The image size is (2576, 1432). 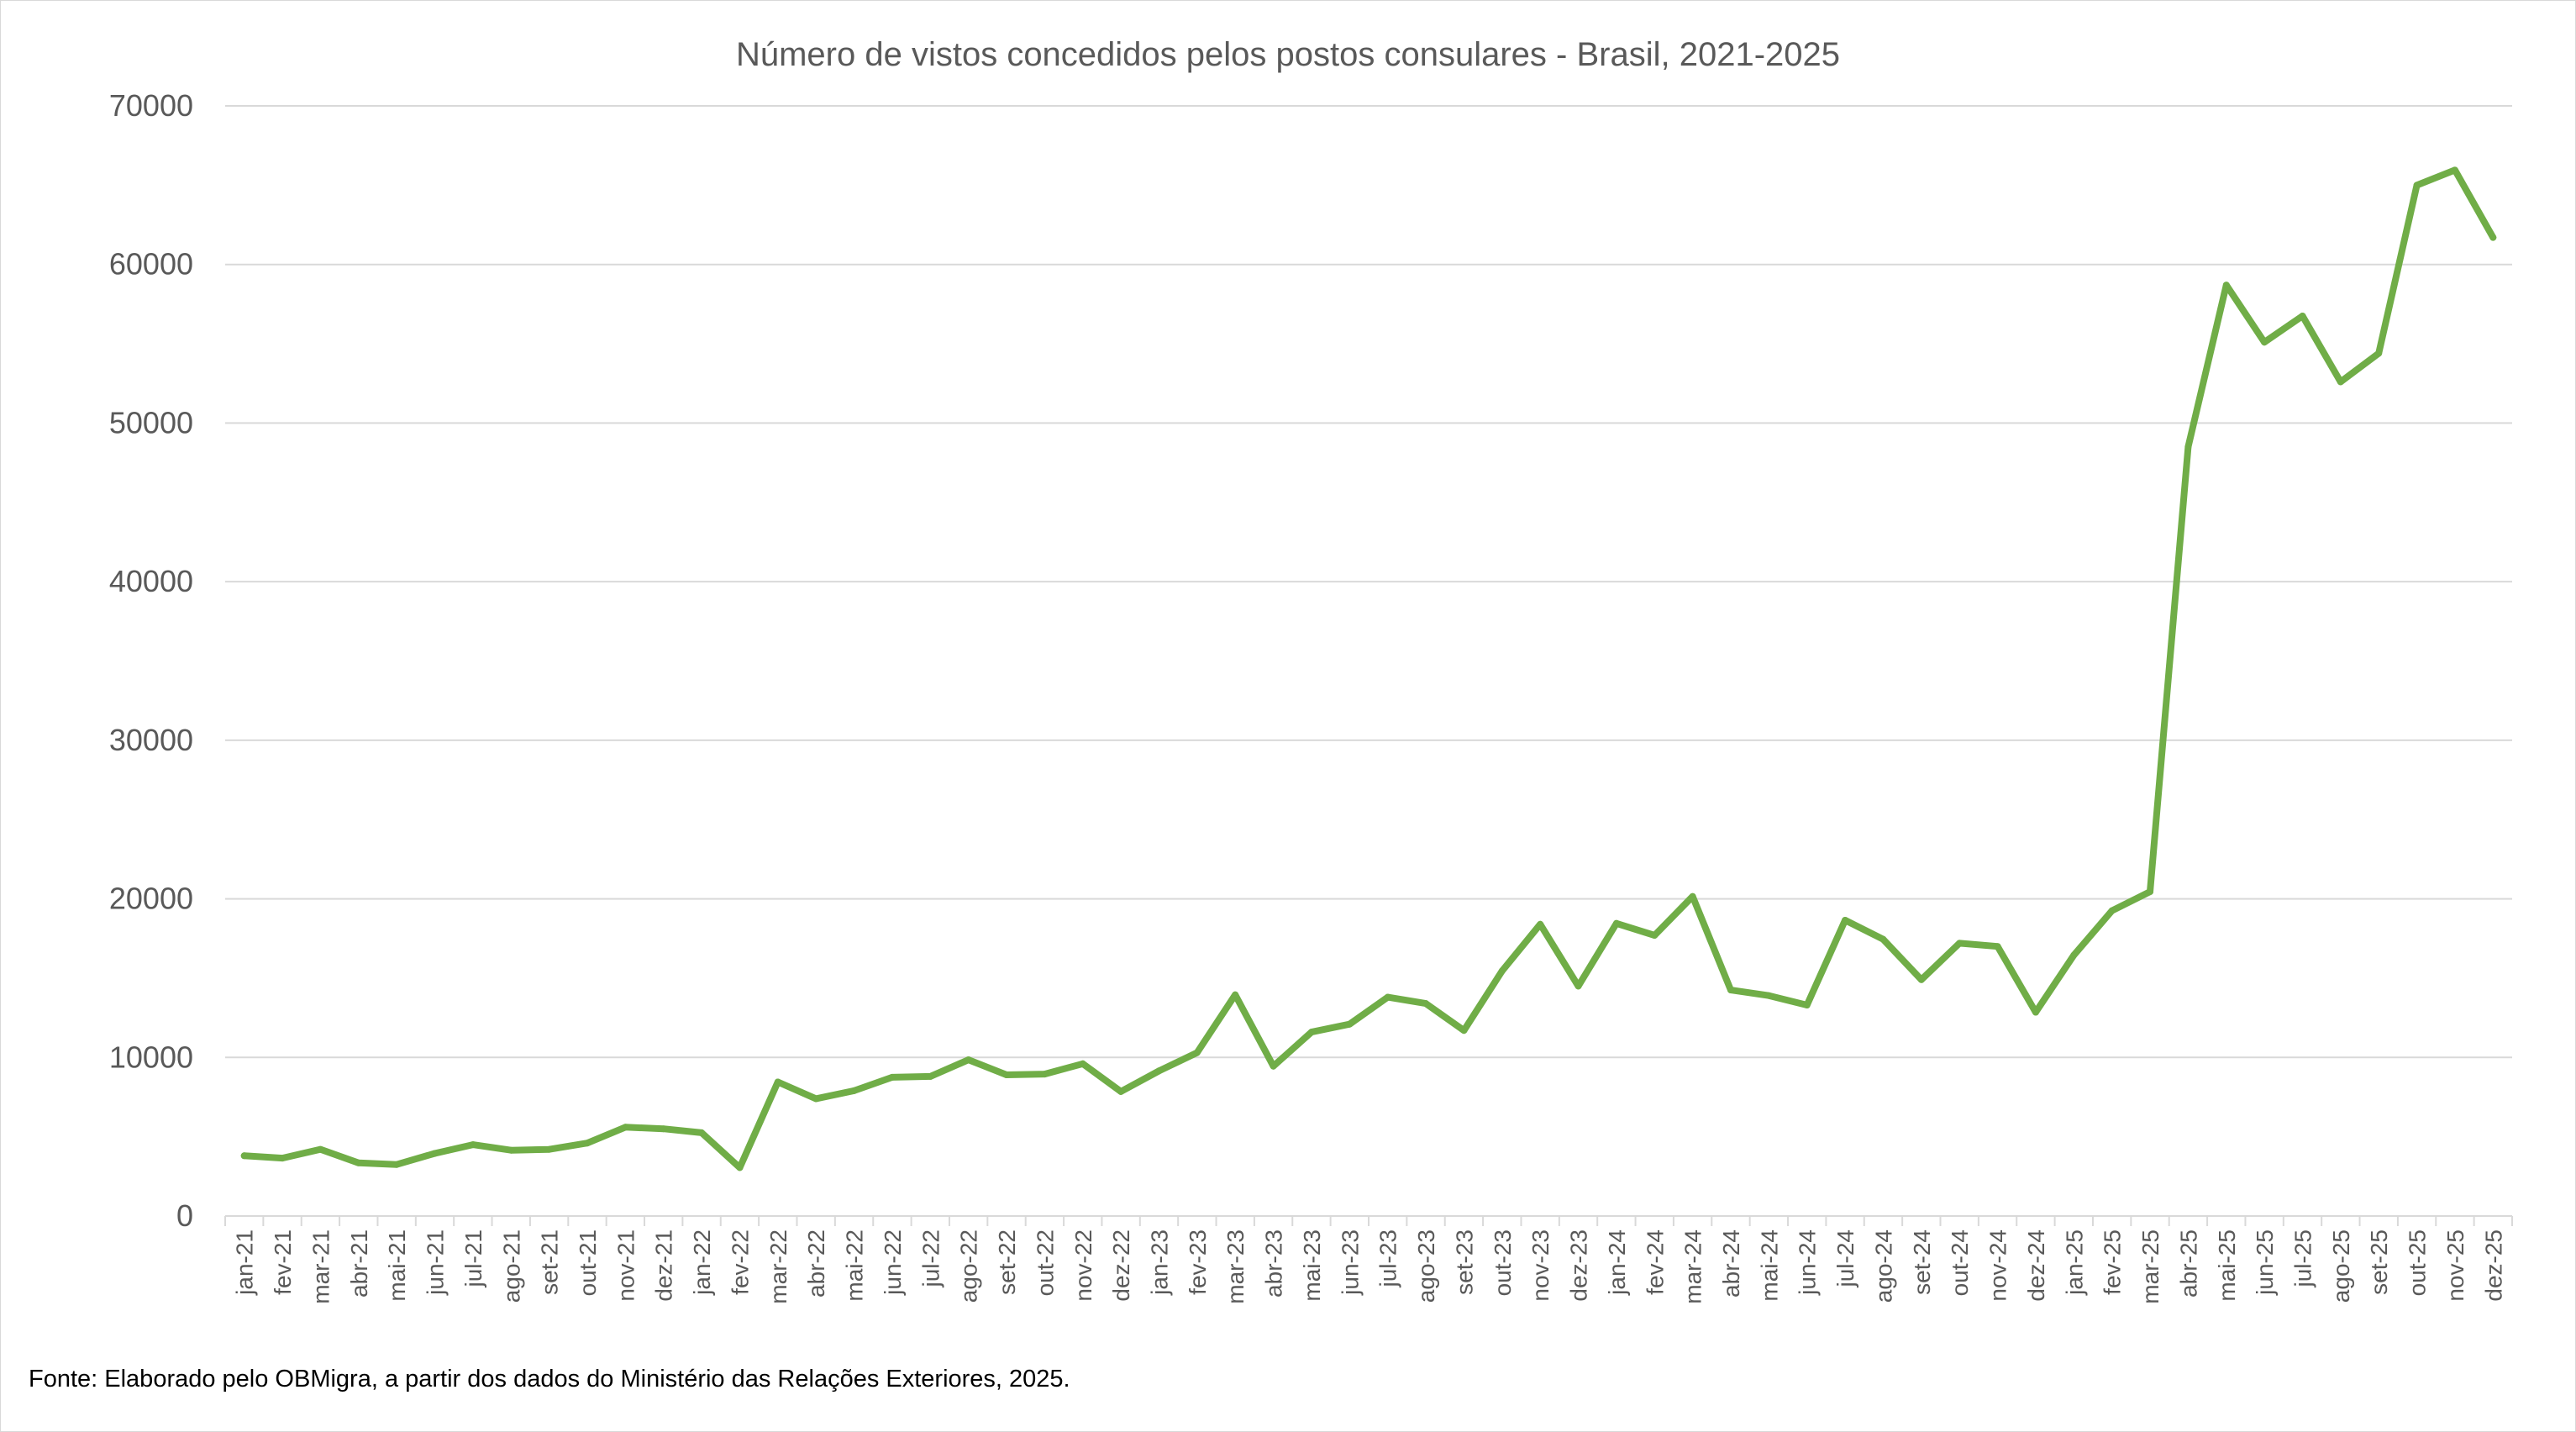 What do you see at coordinates (1769, 1265) in the screenshot?
I see `x-tick-label: mai-24` at bounding box center [1769, 1265].